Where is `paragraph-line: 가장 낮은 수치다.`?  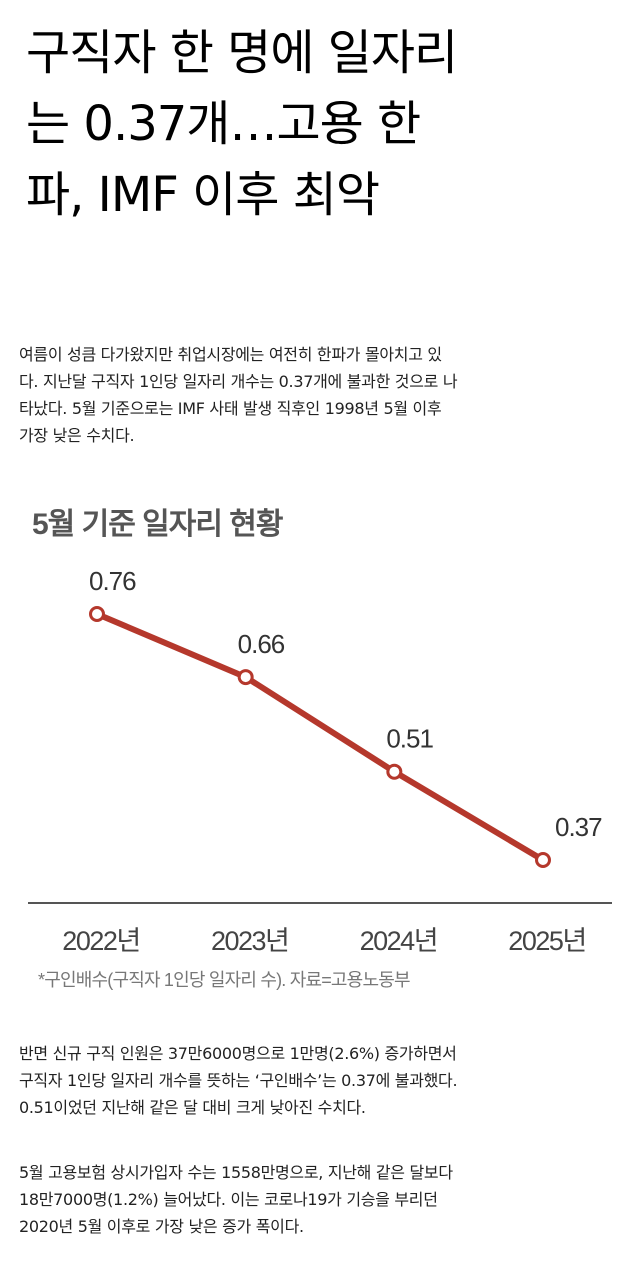
paragraph-line: 가장 낮은 수치다. is located at coordinates (77, 435).